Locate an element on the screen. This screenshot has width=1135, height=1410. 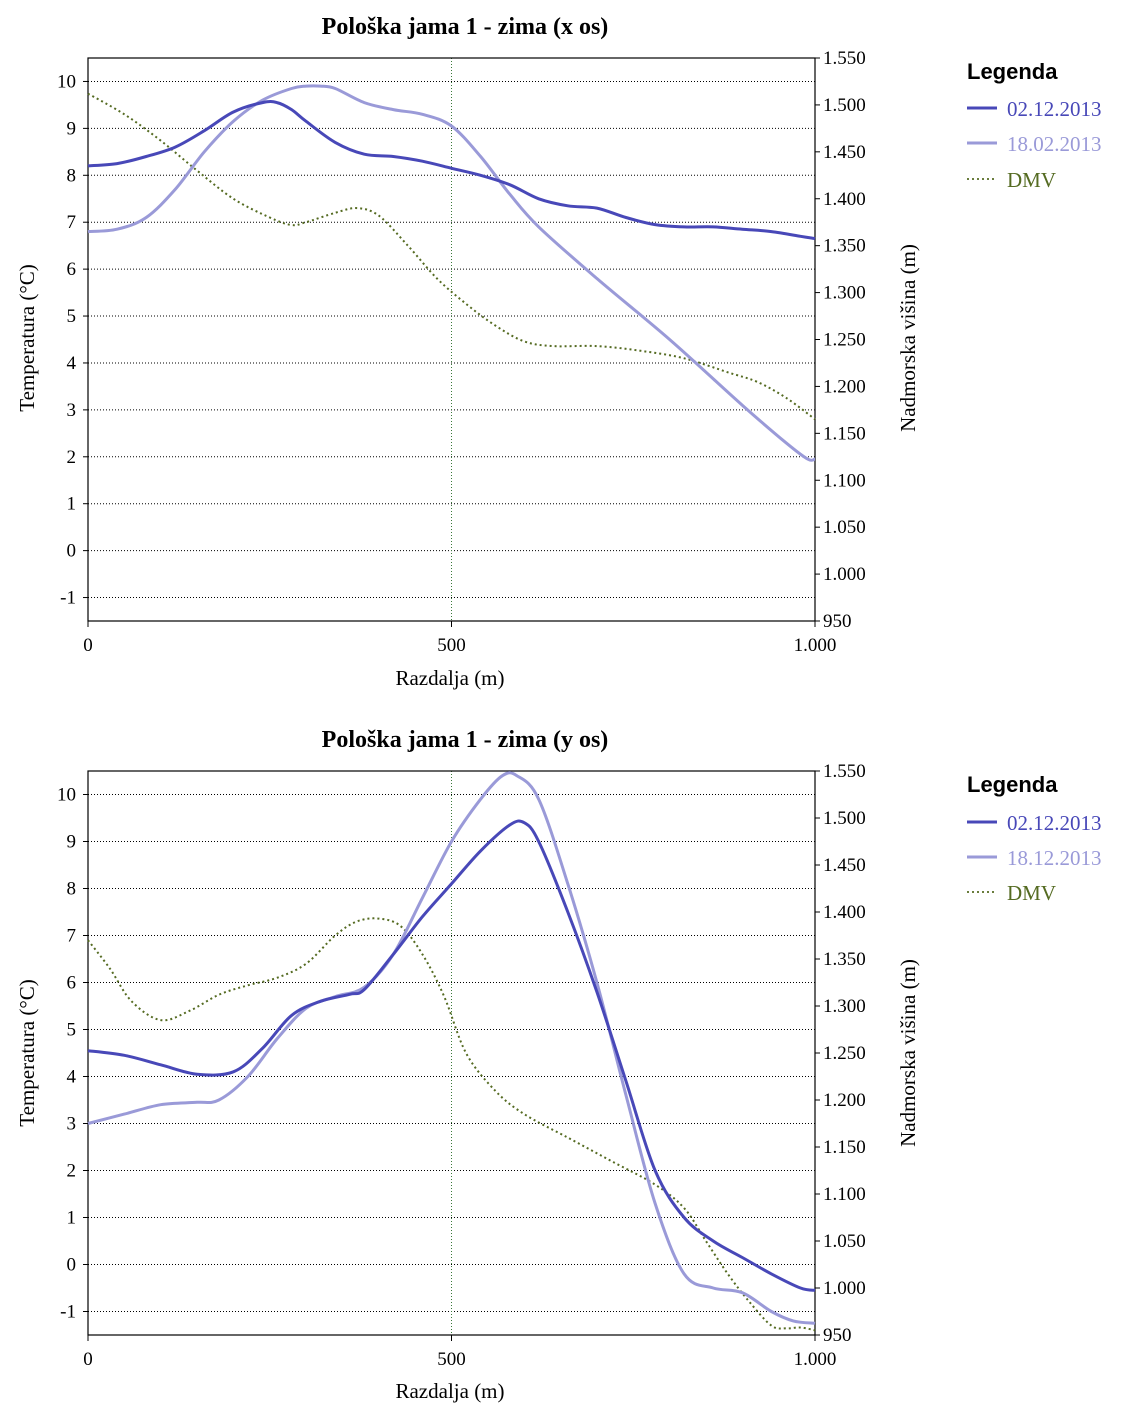
legend: Legenda 02.12.2013 18.02.2013 DMV is located at coordinates (1034, 125).